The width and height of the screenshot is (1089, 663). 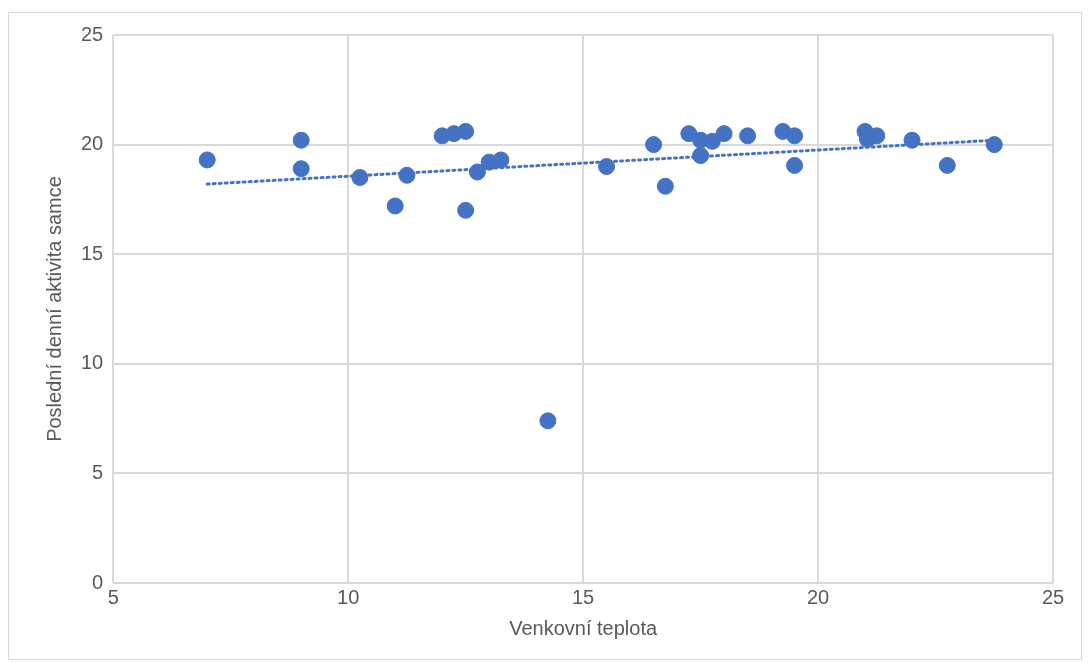 I want to click on x-tick-label: 5, so click(x=113, y=596).